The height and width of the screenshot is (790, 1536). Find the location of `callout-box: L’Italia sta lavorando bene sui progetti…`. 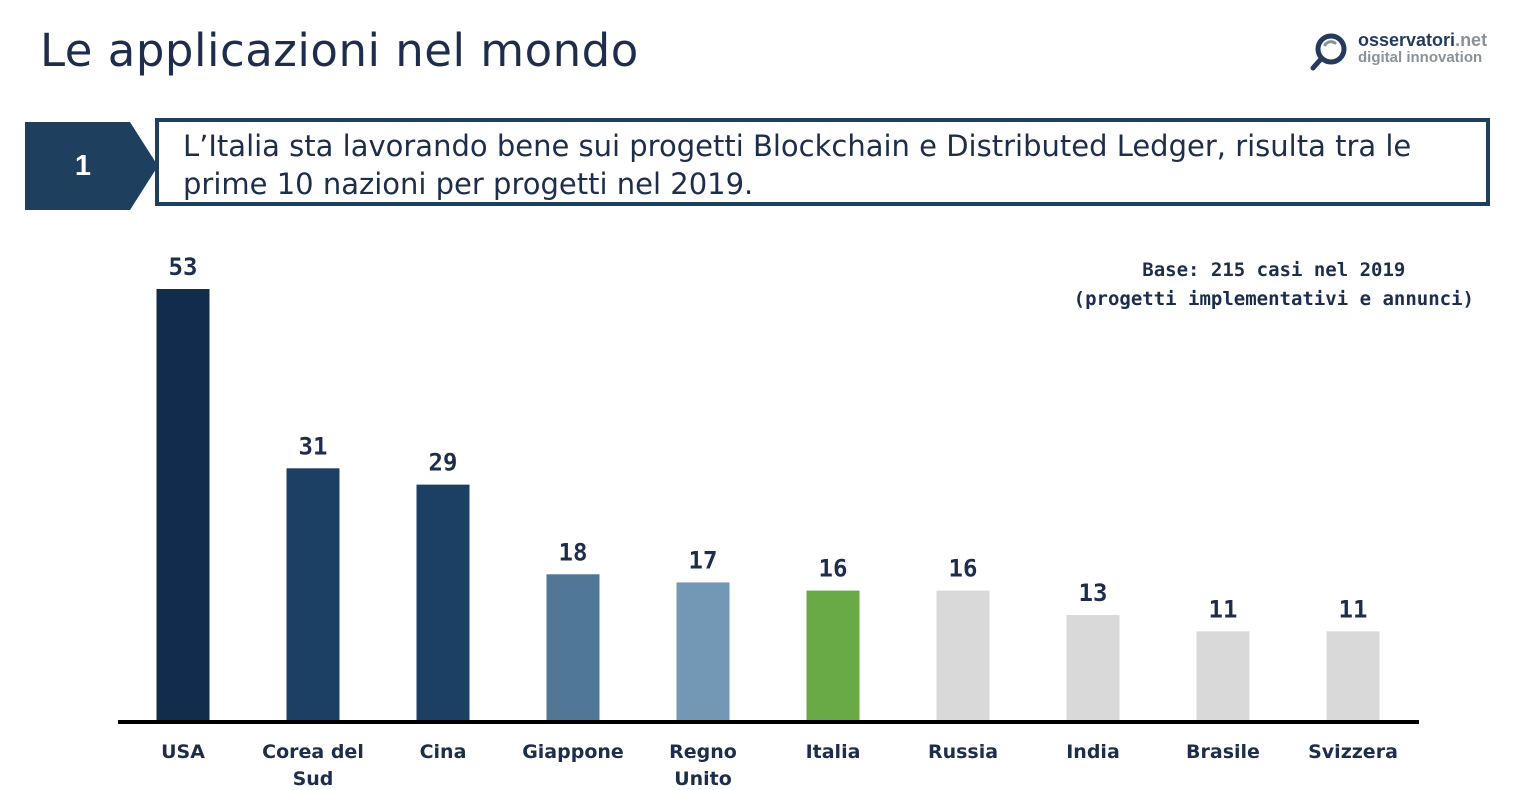

callout-box: L’Italia sta lavorando bene sui progetti… is located at coordinates (822, 162).